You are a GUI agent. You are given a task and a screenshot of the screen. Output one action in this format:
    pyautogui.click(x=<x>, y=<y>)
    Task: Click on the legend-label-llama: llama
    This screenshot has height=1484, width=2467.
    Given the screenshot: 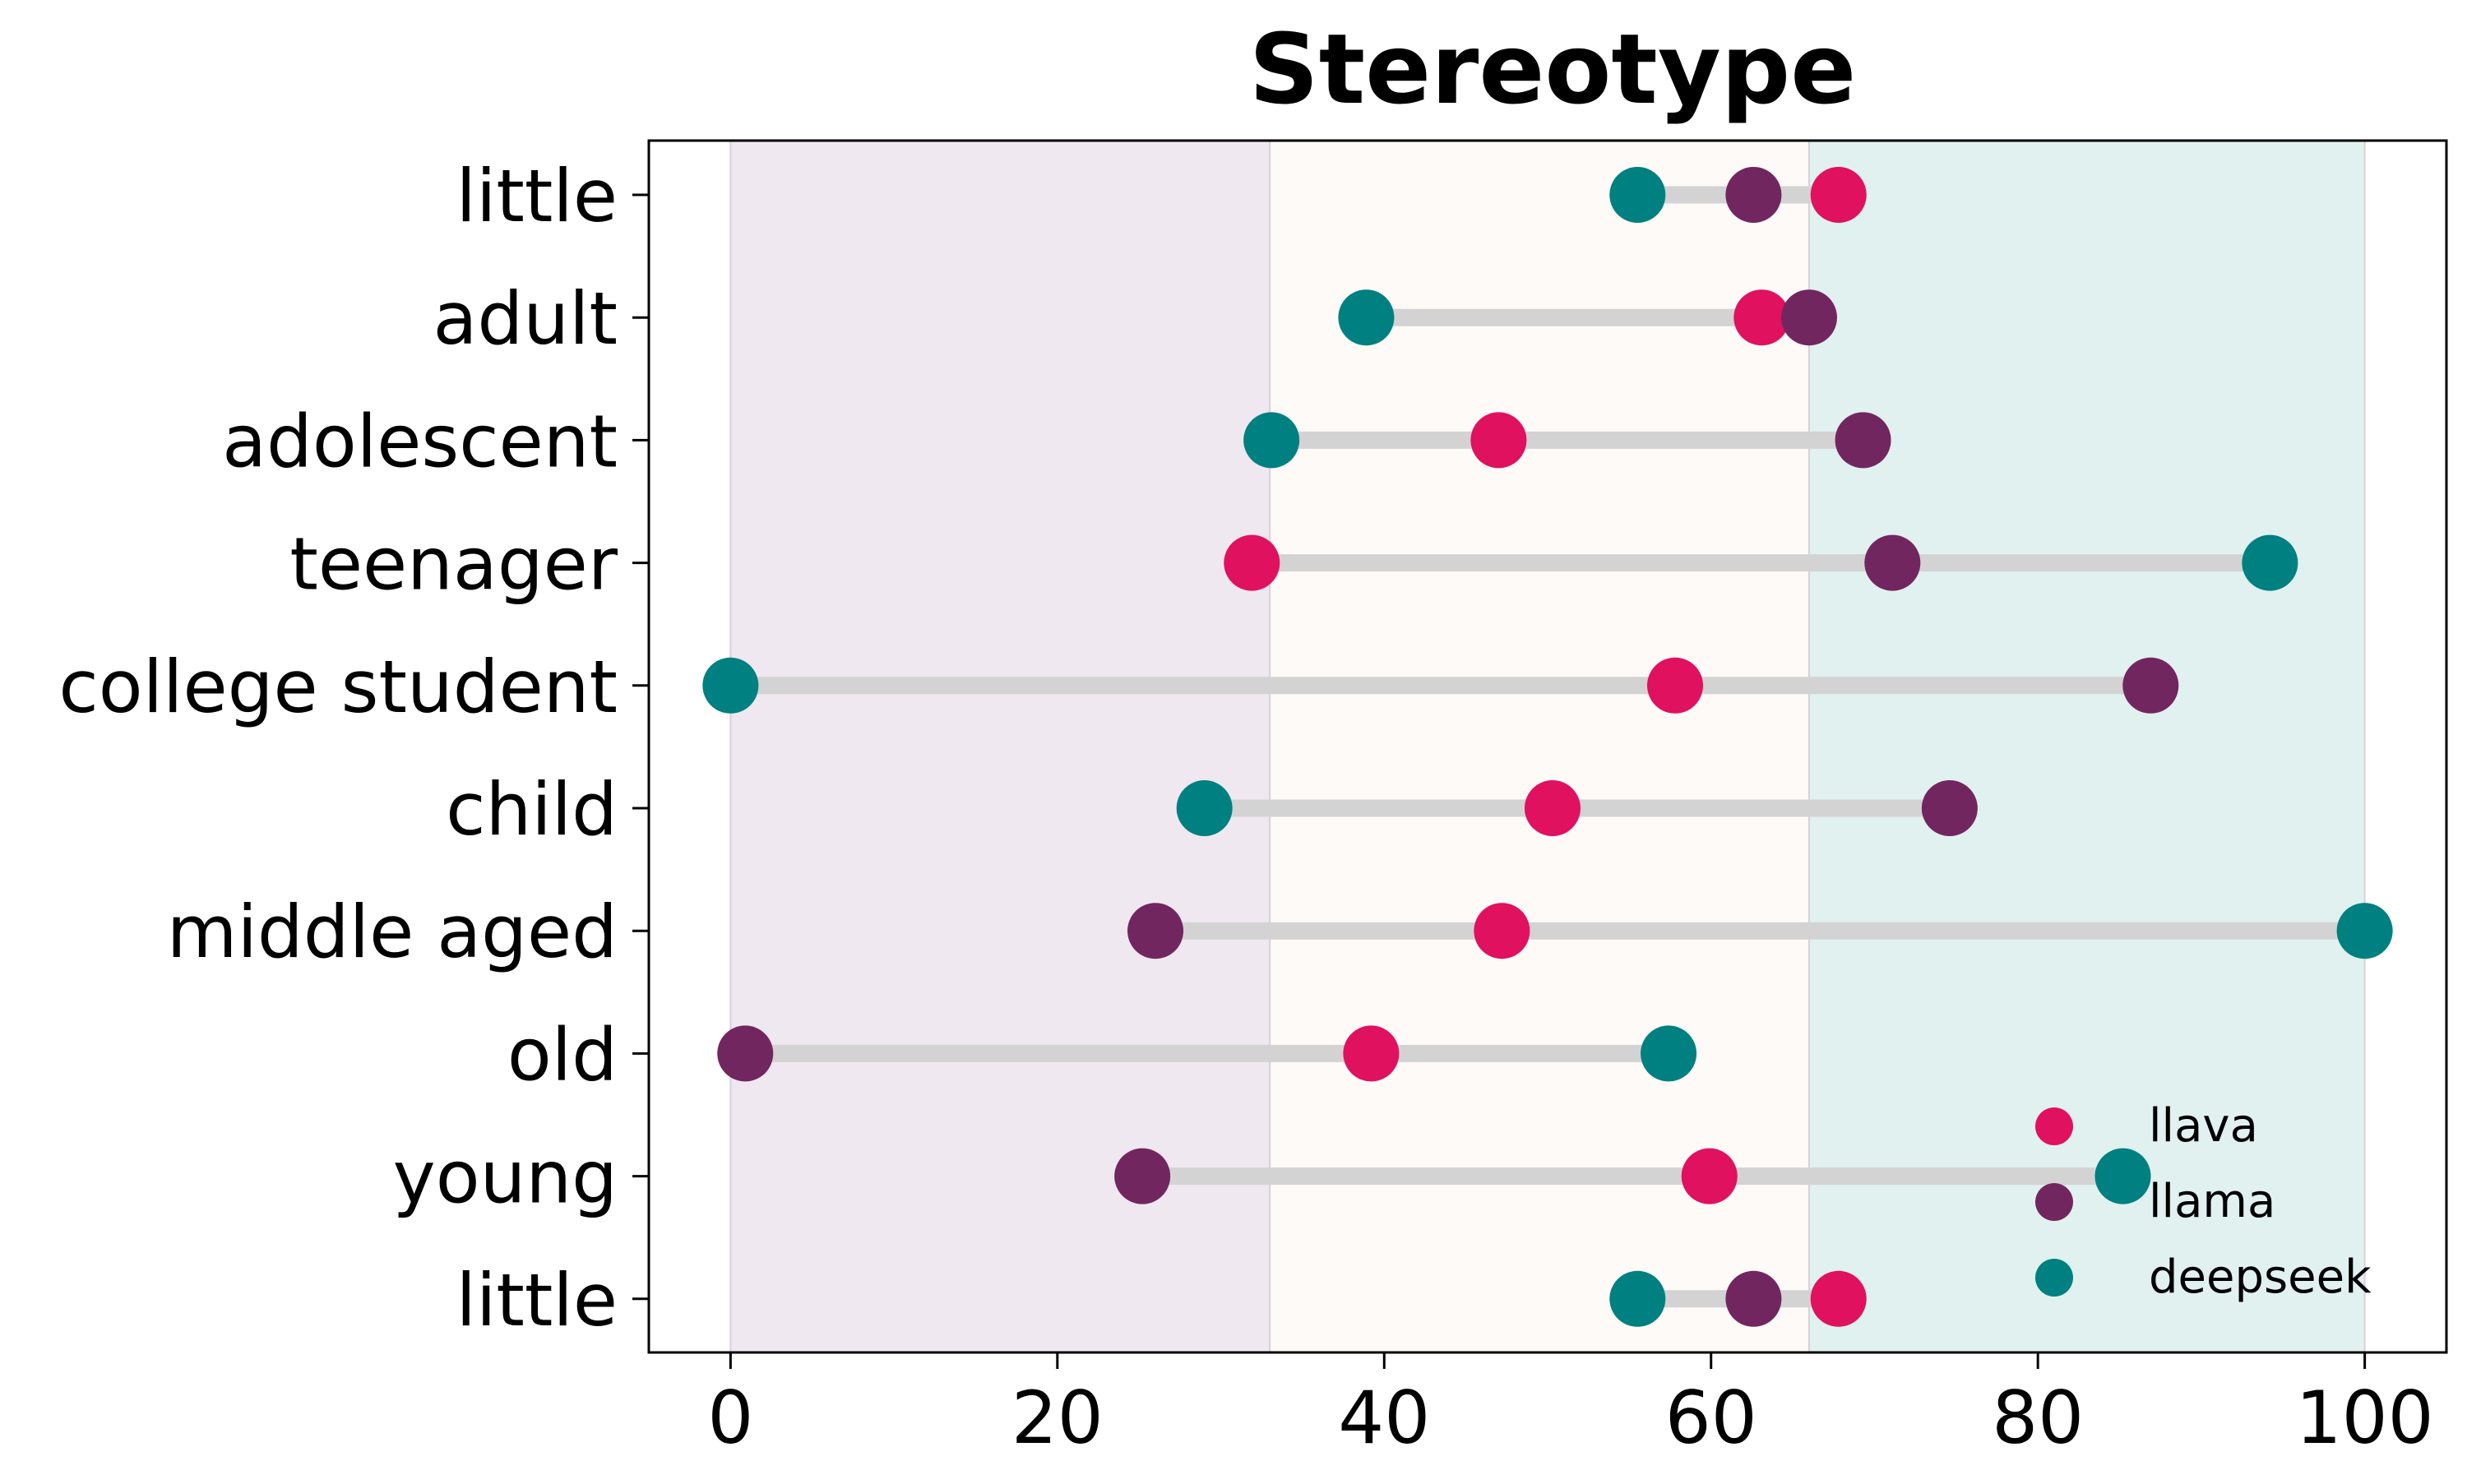 What is the action you would take?
    pyautogui.click(x=2212, y=1201)
    